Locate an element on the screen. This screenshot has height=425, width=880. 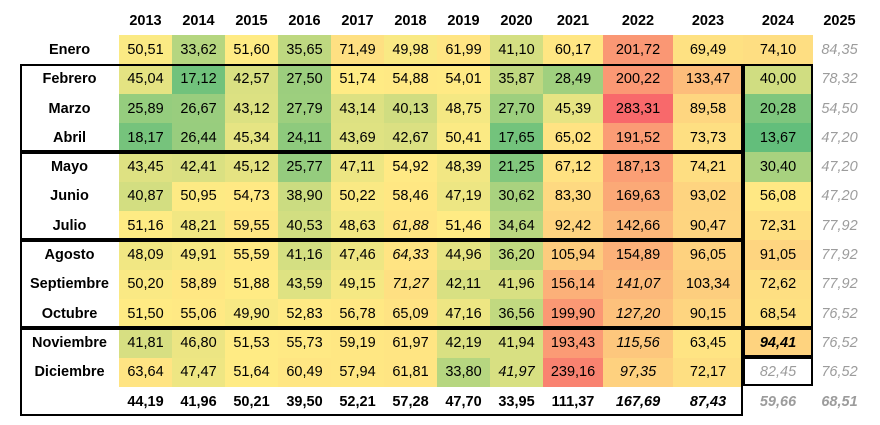
value-cell: 55,06 is located at coordinates (198, 313).